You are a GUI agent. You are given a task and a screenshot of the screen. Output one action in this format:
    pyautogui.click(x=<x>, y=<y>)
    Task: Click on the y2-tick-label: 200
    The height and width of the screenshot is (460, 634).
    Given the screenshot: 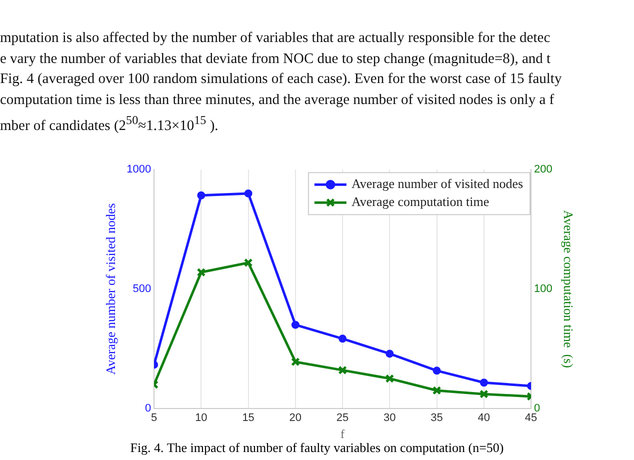 What is the action you would take?
    pyautogui.click(x=543, y=170)
    